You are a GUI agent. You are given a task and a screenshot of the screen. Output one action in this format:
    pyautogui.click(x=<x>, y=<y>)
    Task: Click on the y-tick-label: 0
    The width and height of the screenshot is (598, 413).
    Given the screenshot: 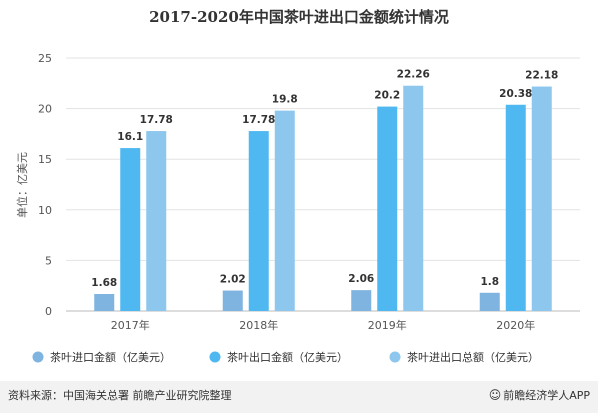 What is the action you would take?
    pyautogui.click(x=48, y=311)
    